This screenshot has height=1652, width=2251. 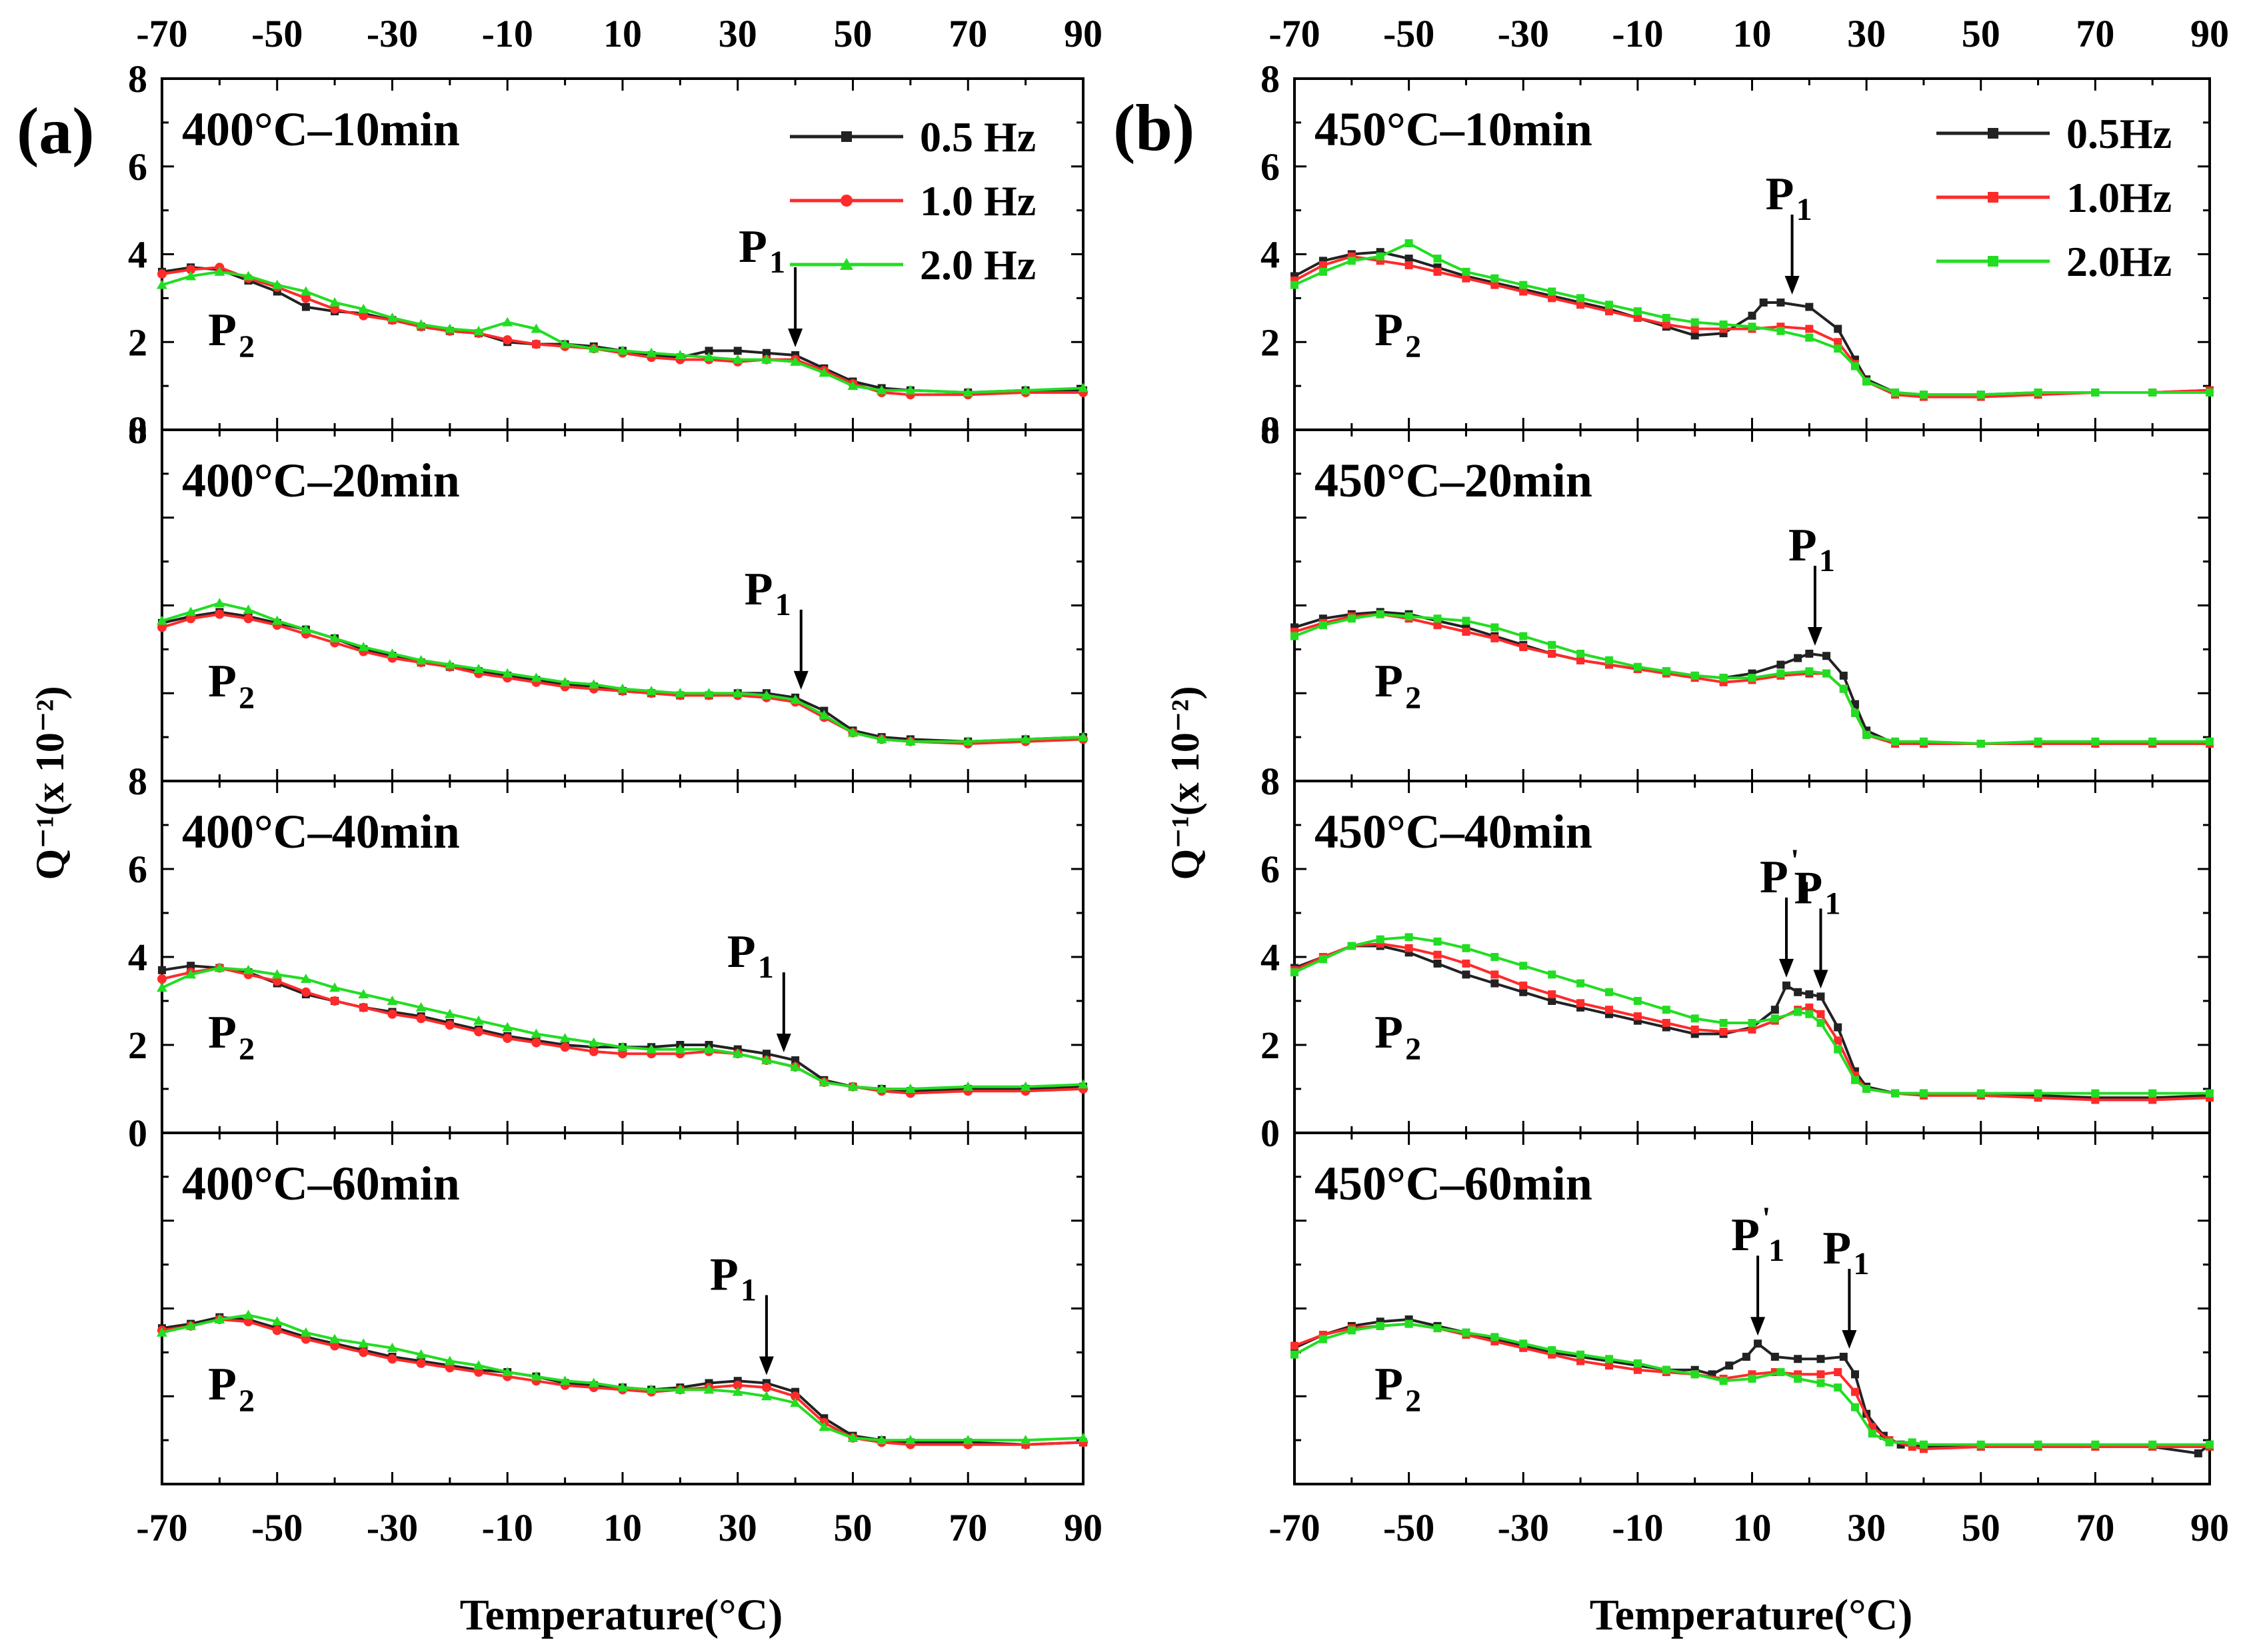 What do you see at coordinates (1638, 33) in the screenshot?
I see `x-tick-label-top: -10` at bounding box center [1638, 33].